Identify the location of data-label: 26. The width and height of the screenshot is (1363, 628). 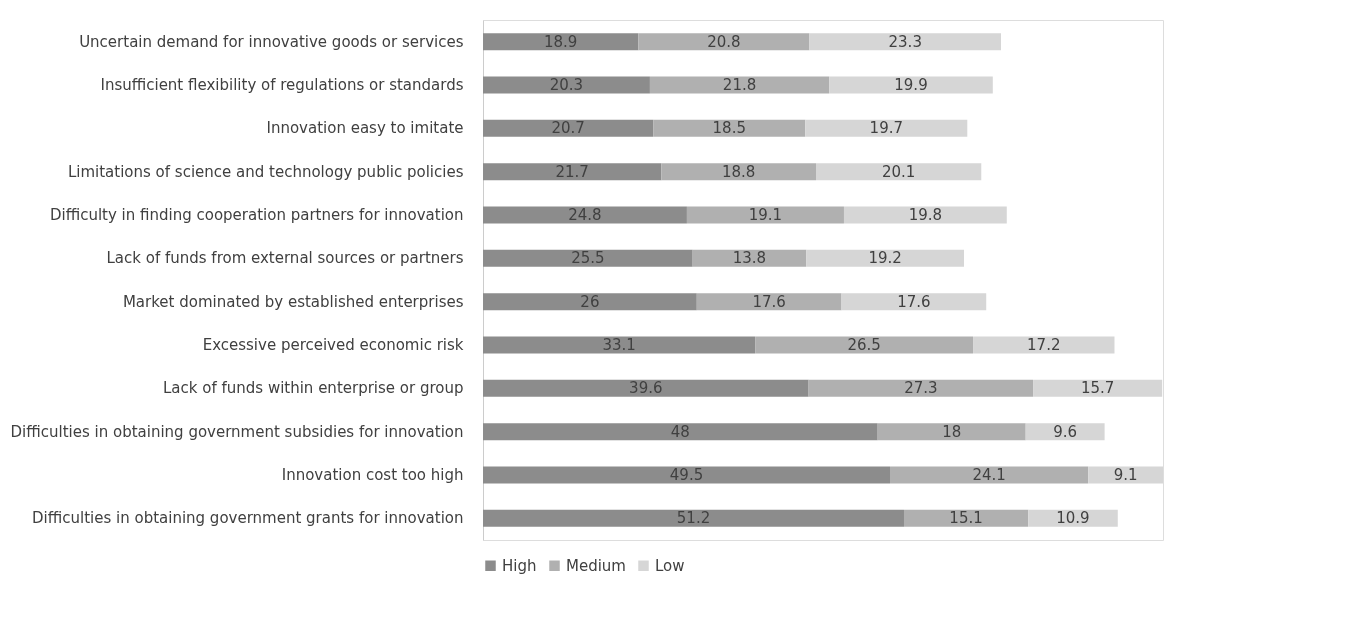
(590, 301).